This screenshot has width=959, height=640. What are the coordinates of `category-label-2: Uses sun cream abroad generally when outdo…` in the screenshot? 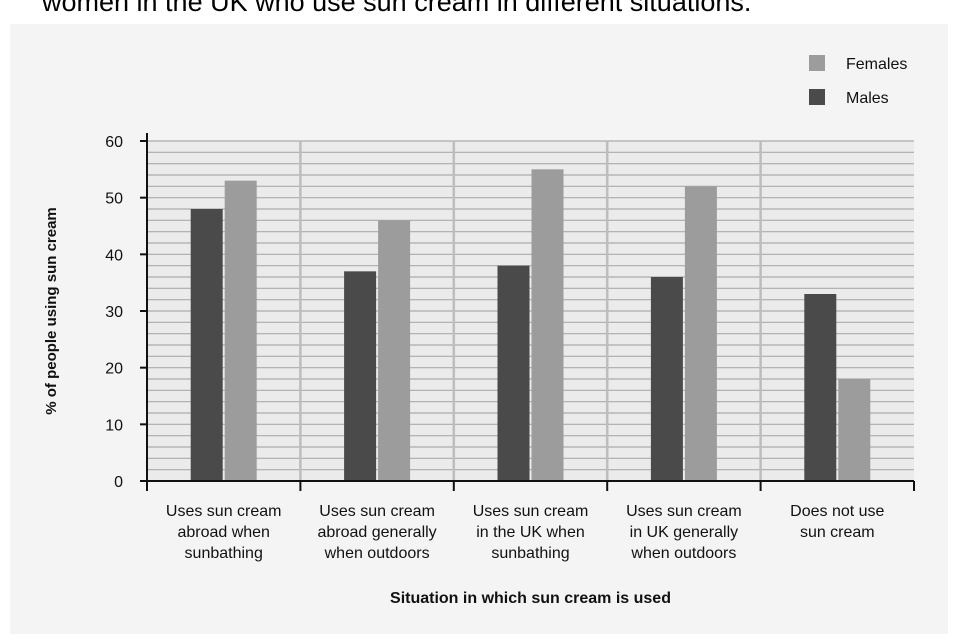 It's located at (376, 532).